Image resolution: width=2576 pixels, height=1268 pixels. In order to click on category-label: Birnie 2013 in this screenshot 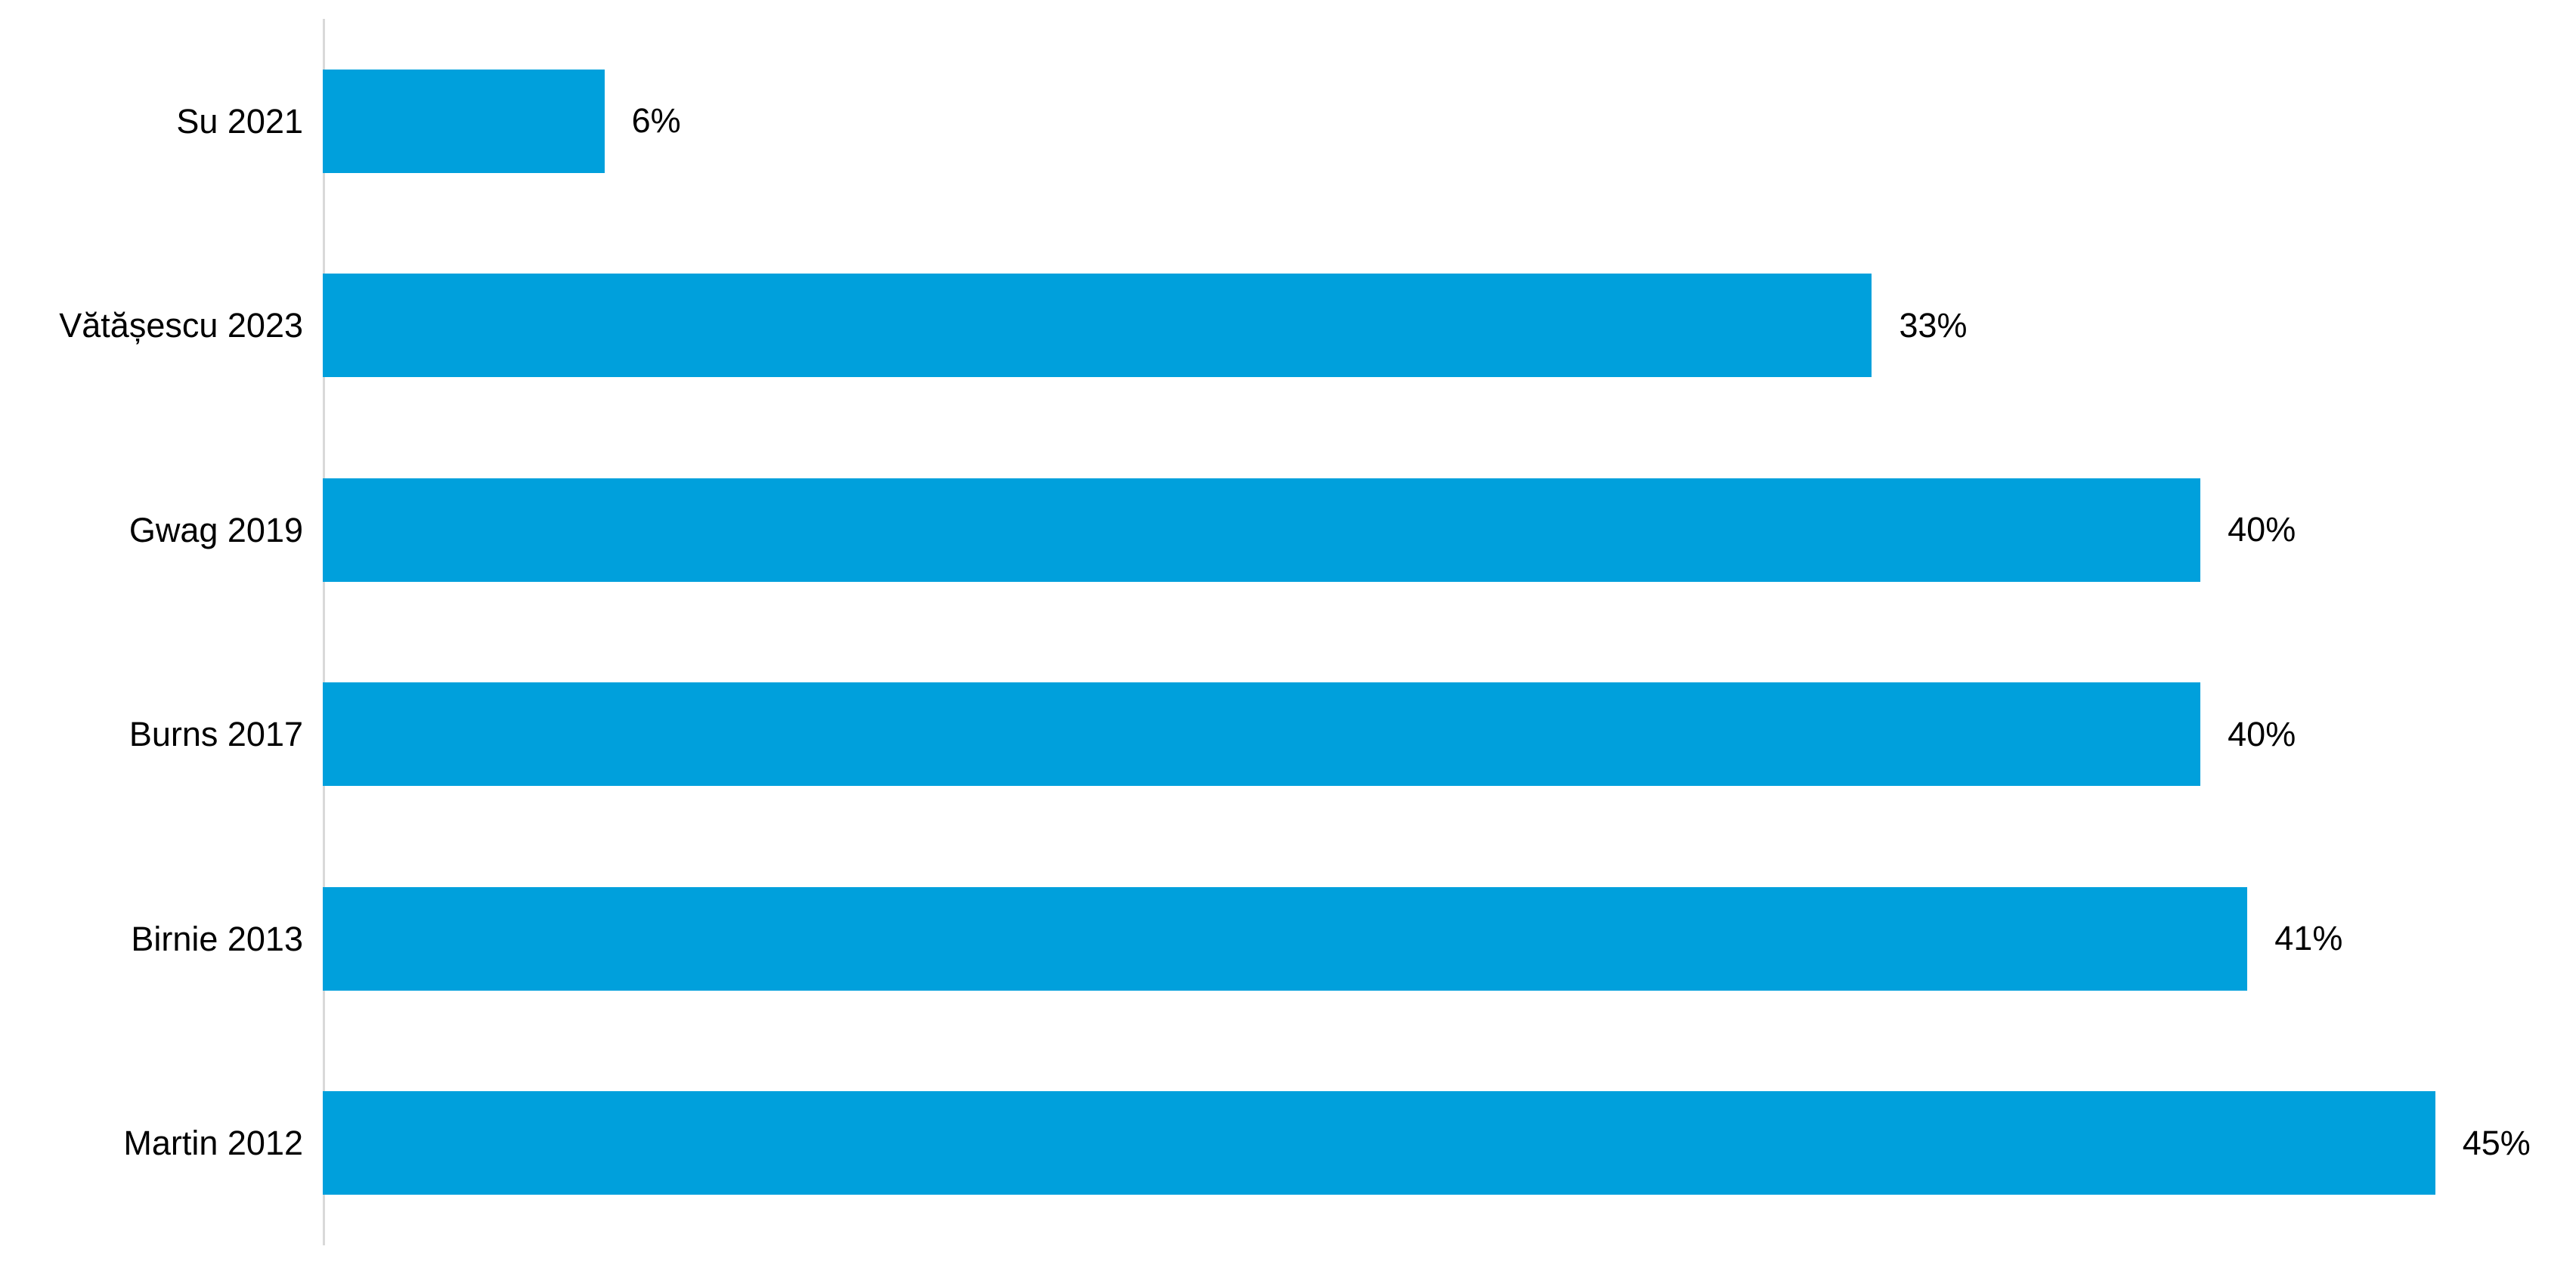, I will do `click(217, 938)`.